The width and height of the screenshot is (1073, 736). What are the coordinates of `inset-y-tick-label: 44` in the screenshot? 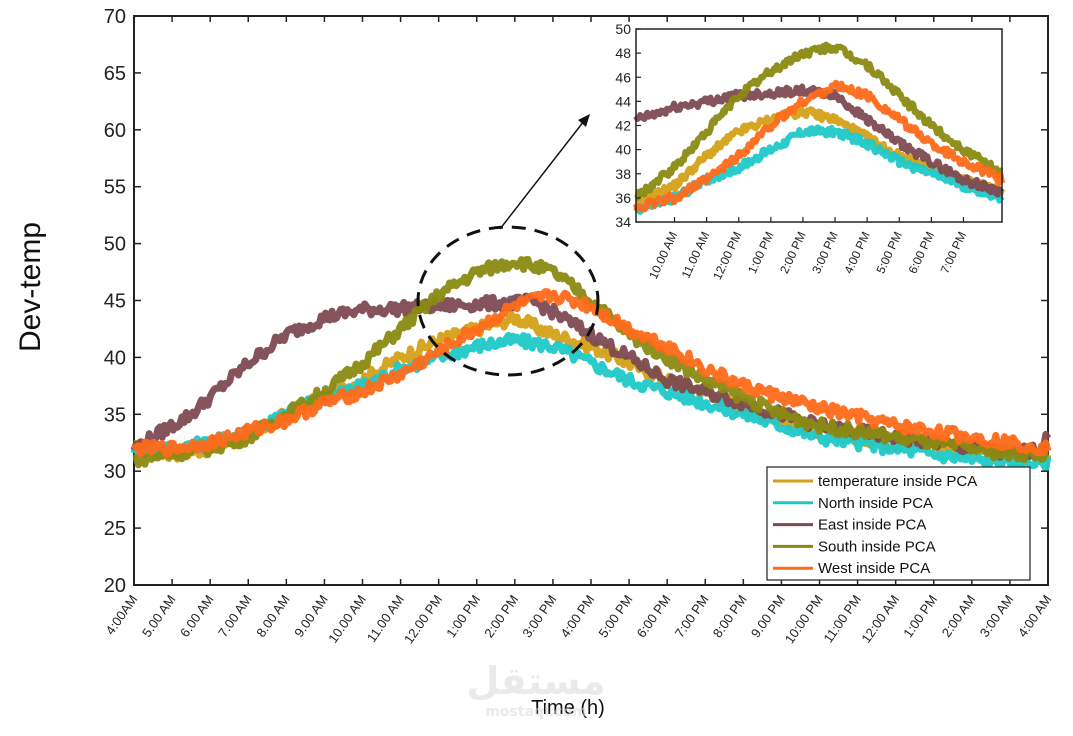 It's located at (623, 101).